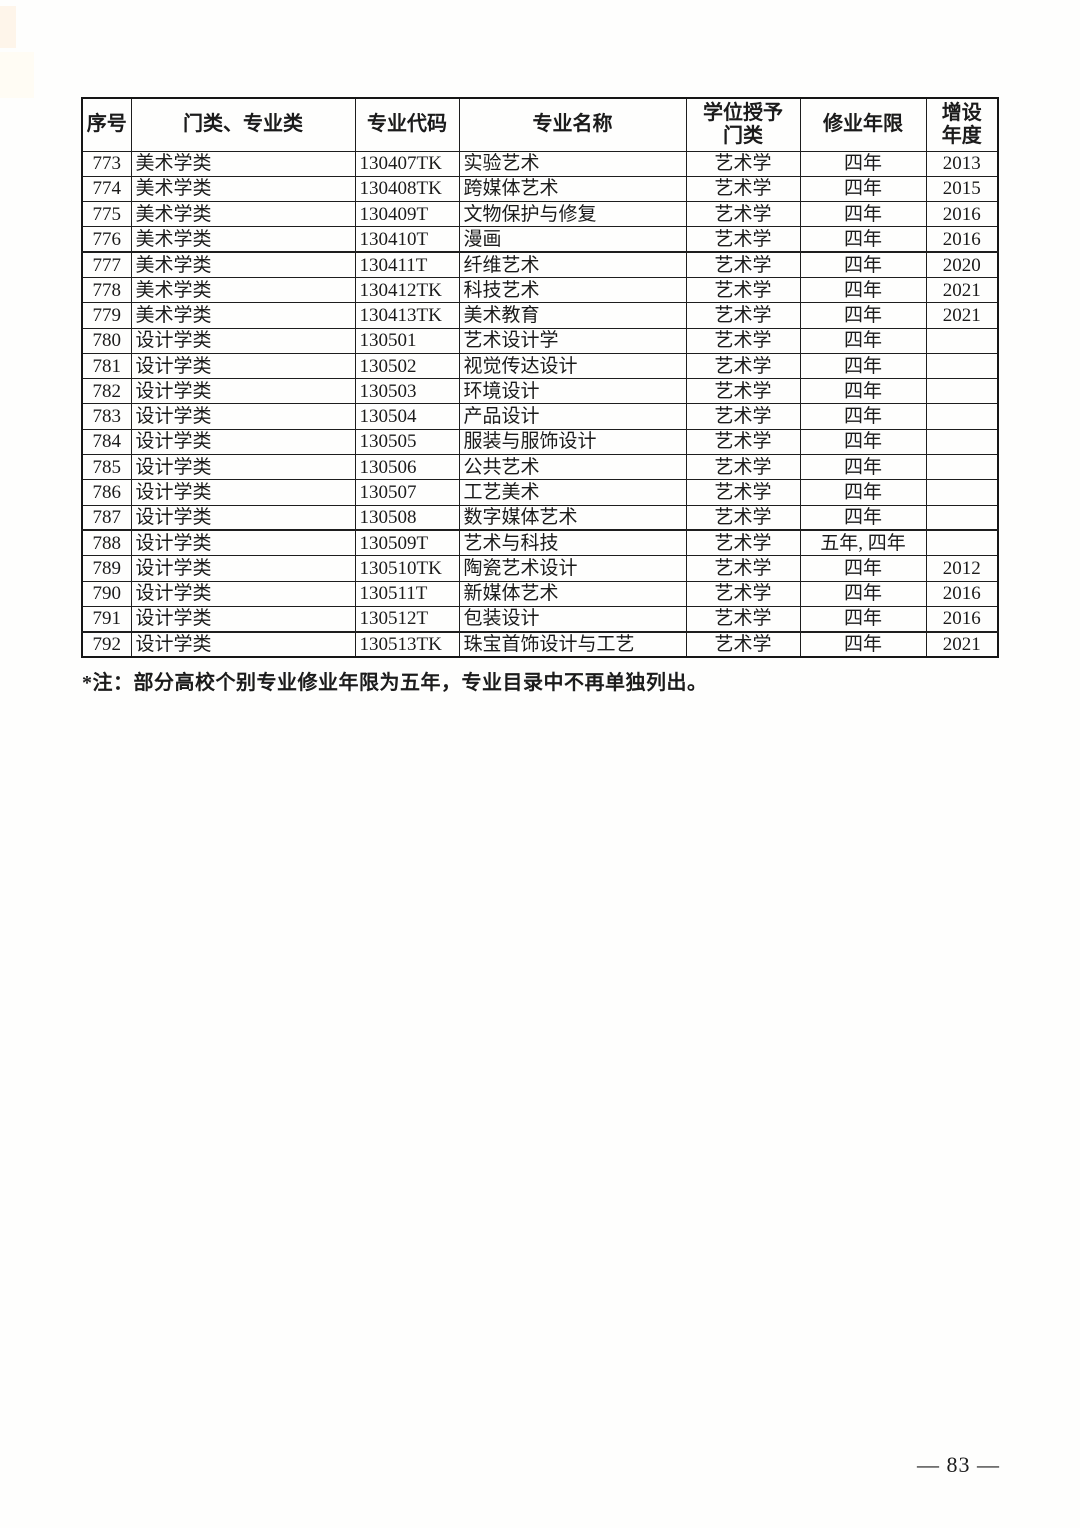 Image resolution: width=1080 pixels, height=1528 pixels. Describe the element at coordinates (407, 239) in the screenshot. I see `cell-code: 130410T` at that location.